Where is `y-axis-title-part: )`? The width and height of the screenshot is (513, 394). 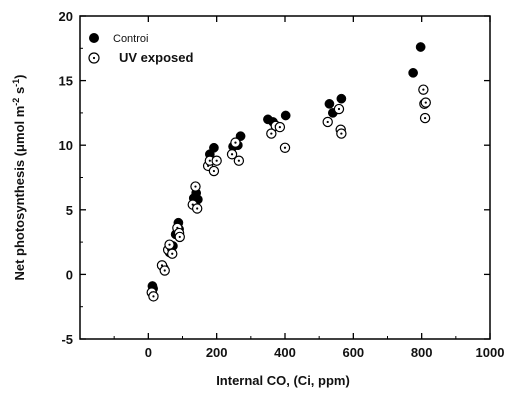
y-axis-title-part: ) is located at coordinates (19, 76).